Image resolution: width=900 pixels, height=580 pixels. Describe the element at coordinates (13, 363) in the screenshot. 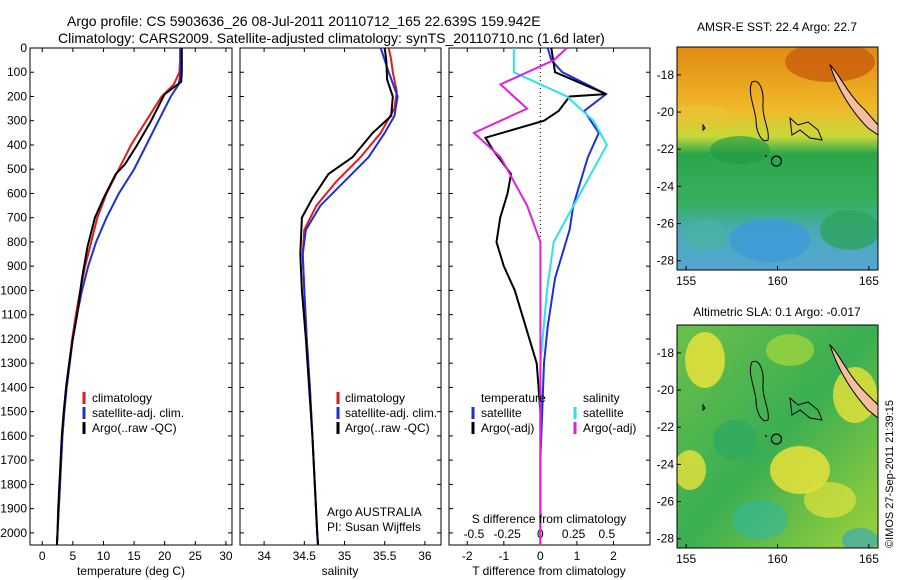

I see `y-tick-label: 1300` at that location.